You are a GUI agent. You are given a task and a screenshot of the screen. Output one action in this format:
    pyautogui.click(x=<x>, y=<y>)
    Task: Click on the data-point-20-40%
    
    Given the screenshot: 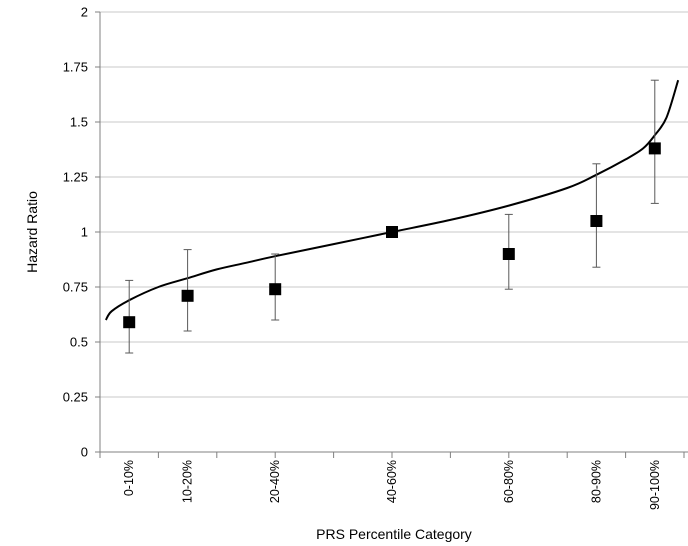 What is the action you would take?
    pyautogui.click(x=275, y=289)
    